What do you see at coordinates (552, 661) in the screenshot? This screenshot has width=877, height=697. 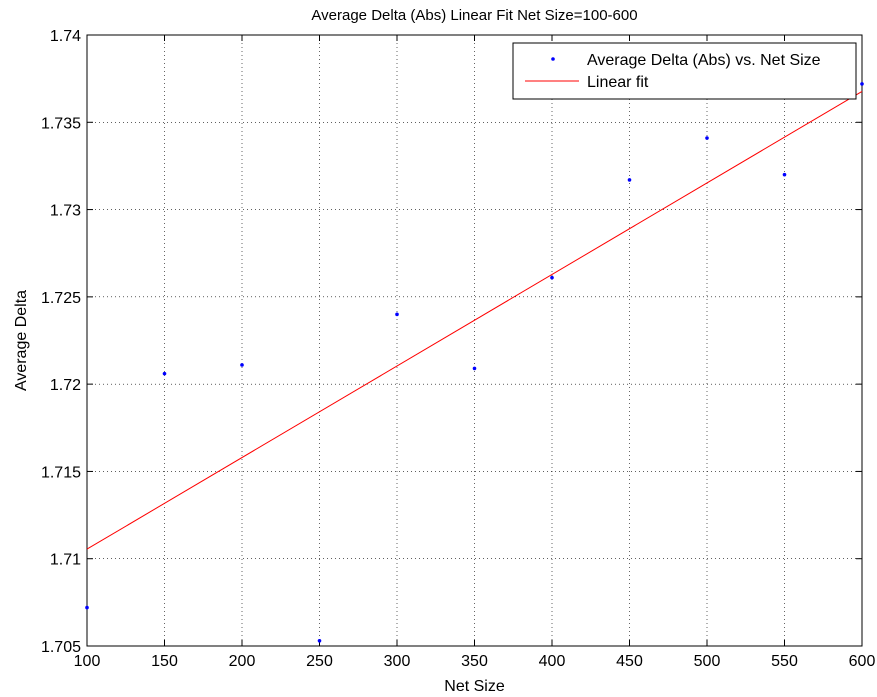 I see `x-tick-label: 400` at bounding box center [552, 661].